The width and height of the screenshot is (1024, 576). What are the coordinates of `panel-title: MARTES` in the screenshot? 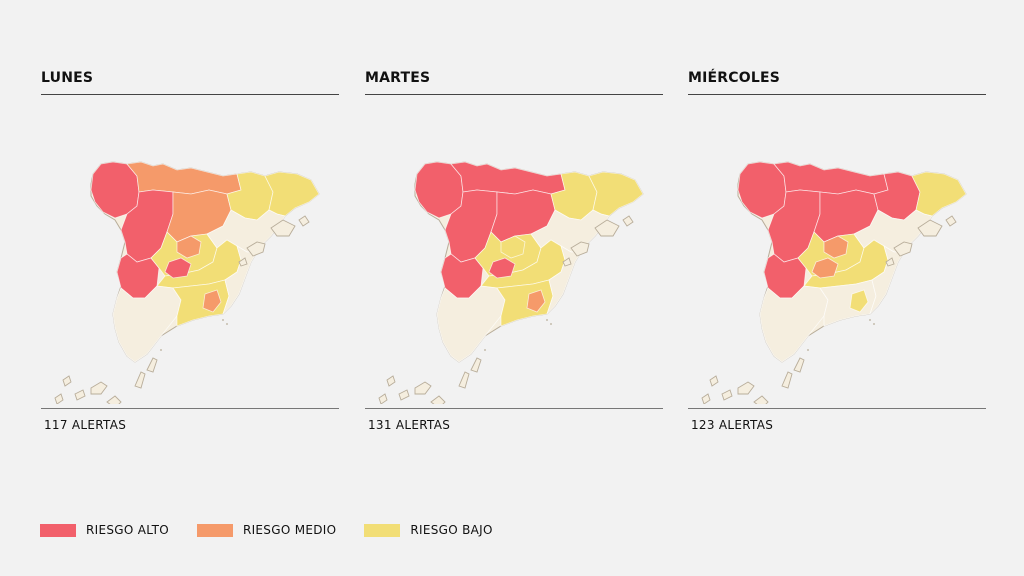 It's located at (514, 82).